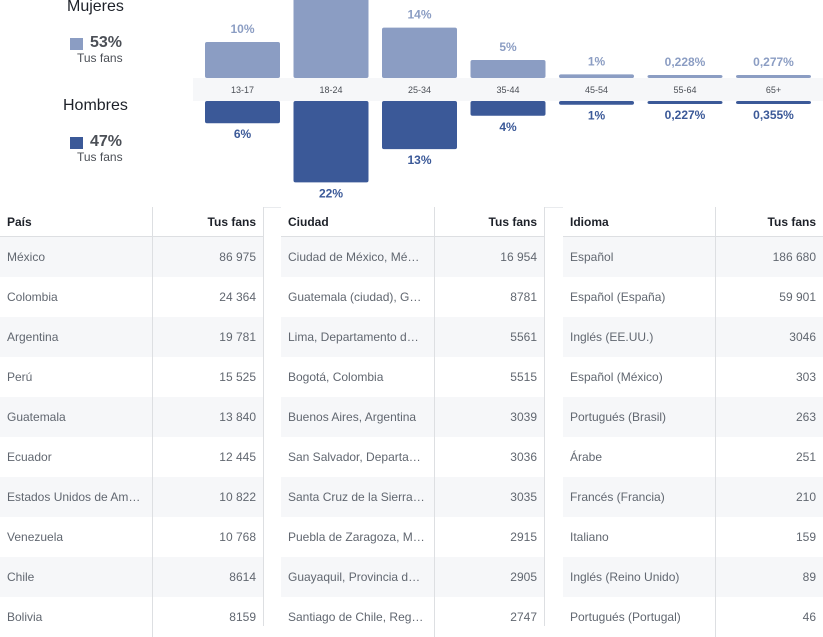 The image size is (823, 637). I want to click on men-data-label: 6%, so click(243, 134).